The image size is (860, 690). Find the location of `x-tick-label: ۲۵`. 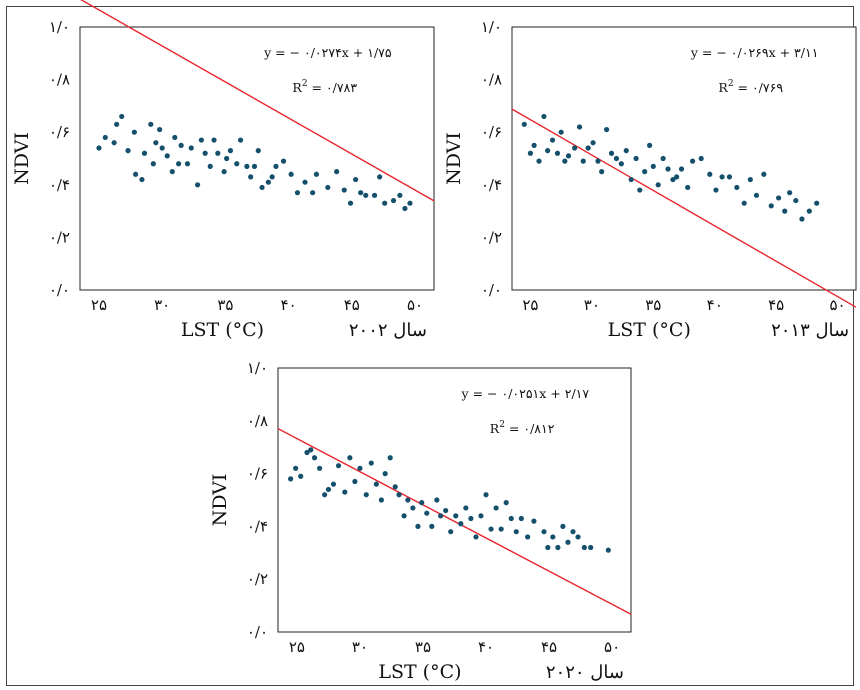

x-tick-label: ۲۵ is located at coordinates (297, 647).